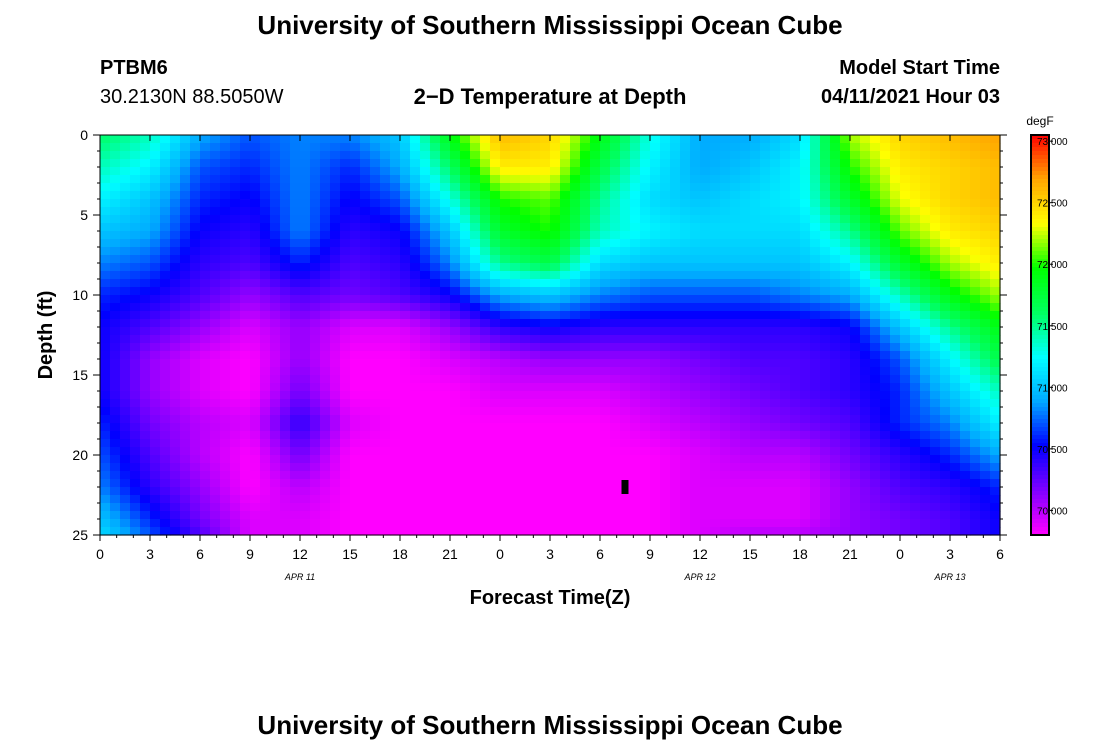  What do you see at coordinates (1052, 204) in the screenshot?
I see `colorbar-tick-label: 72.500` at bounding box center [1052, 204].